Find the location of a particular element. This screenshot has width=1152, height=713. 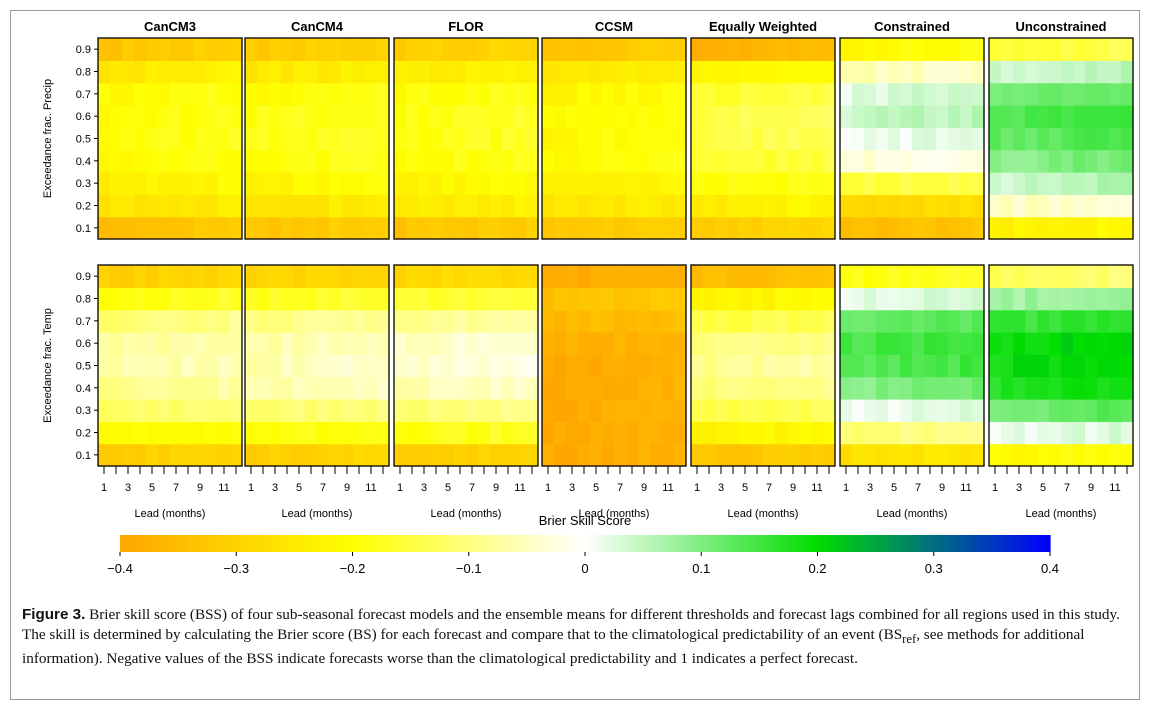

y-tick-label: 0.6 is located at coordinates (83, 117).